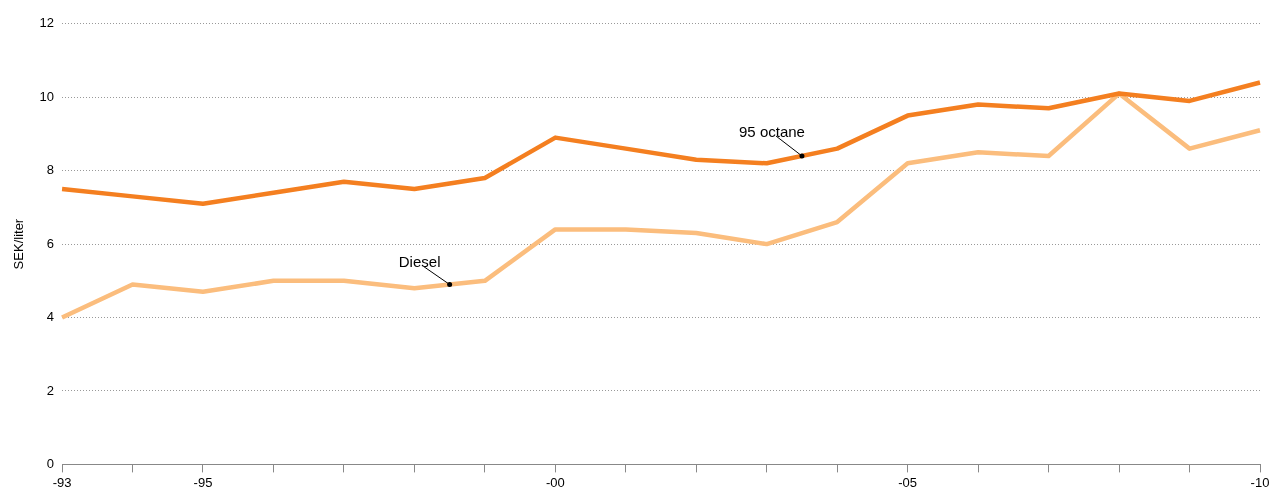 The height and width of the screenshot is (502, 1282). Describe the element at coordinates (50, 317) in the screenshot. I see `y-tick-label: 4` at that location.